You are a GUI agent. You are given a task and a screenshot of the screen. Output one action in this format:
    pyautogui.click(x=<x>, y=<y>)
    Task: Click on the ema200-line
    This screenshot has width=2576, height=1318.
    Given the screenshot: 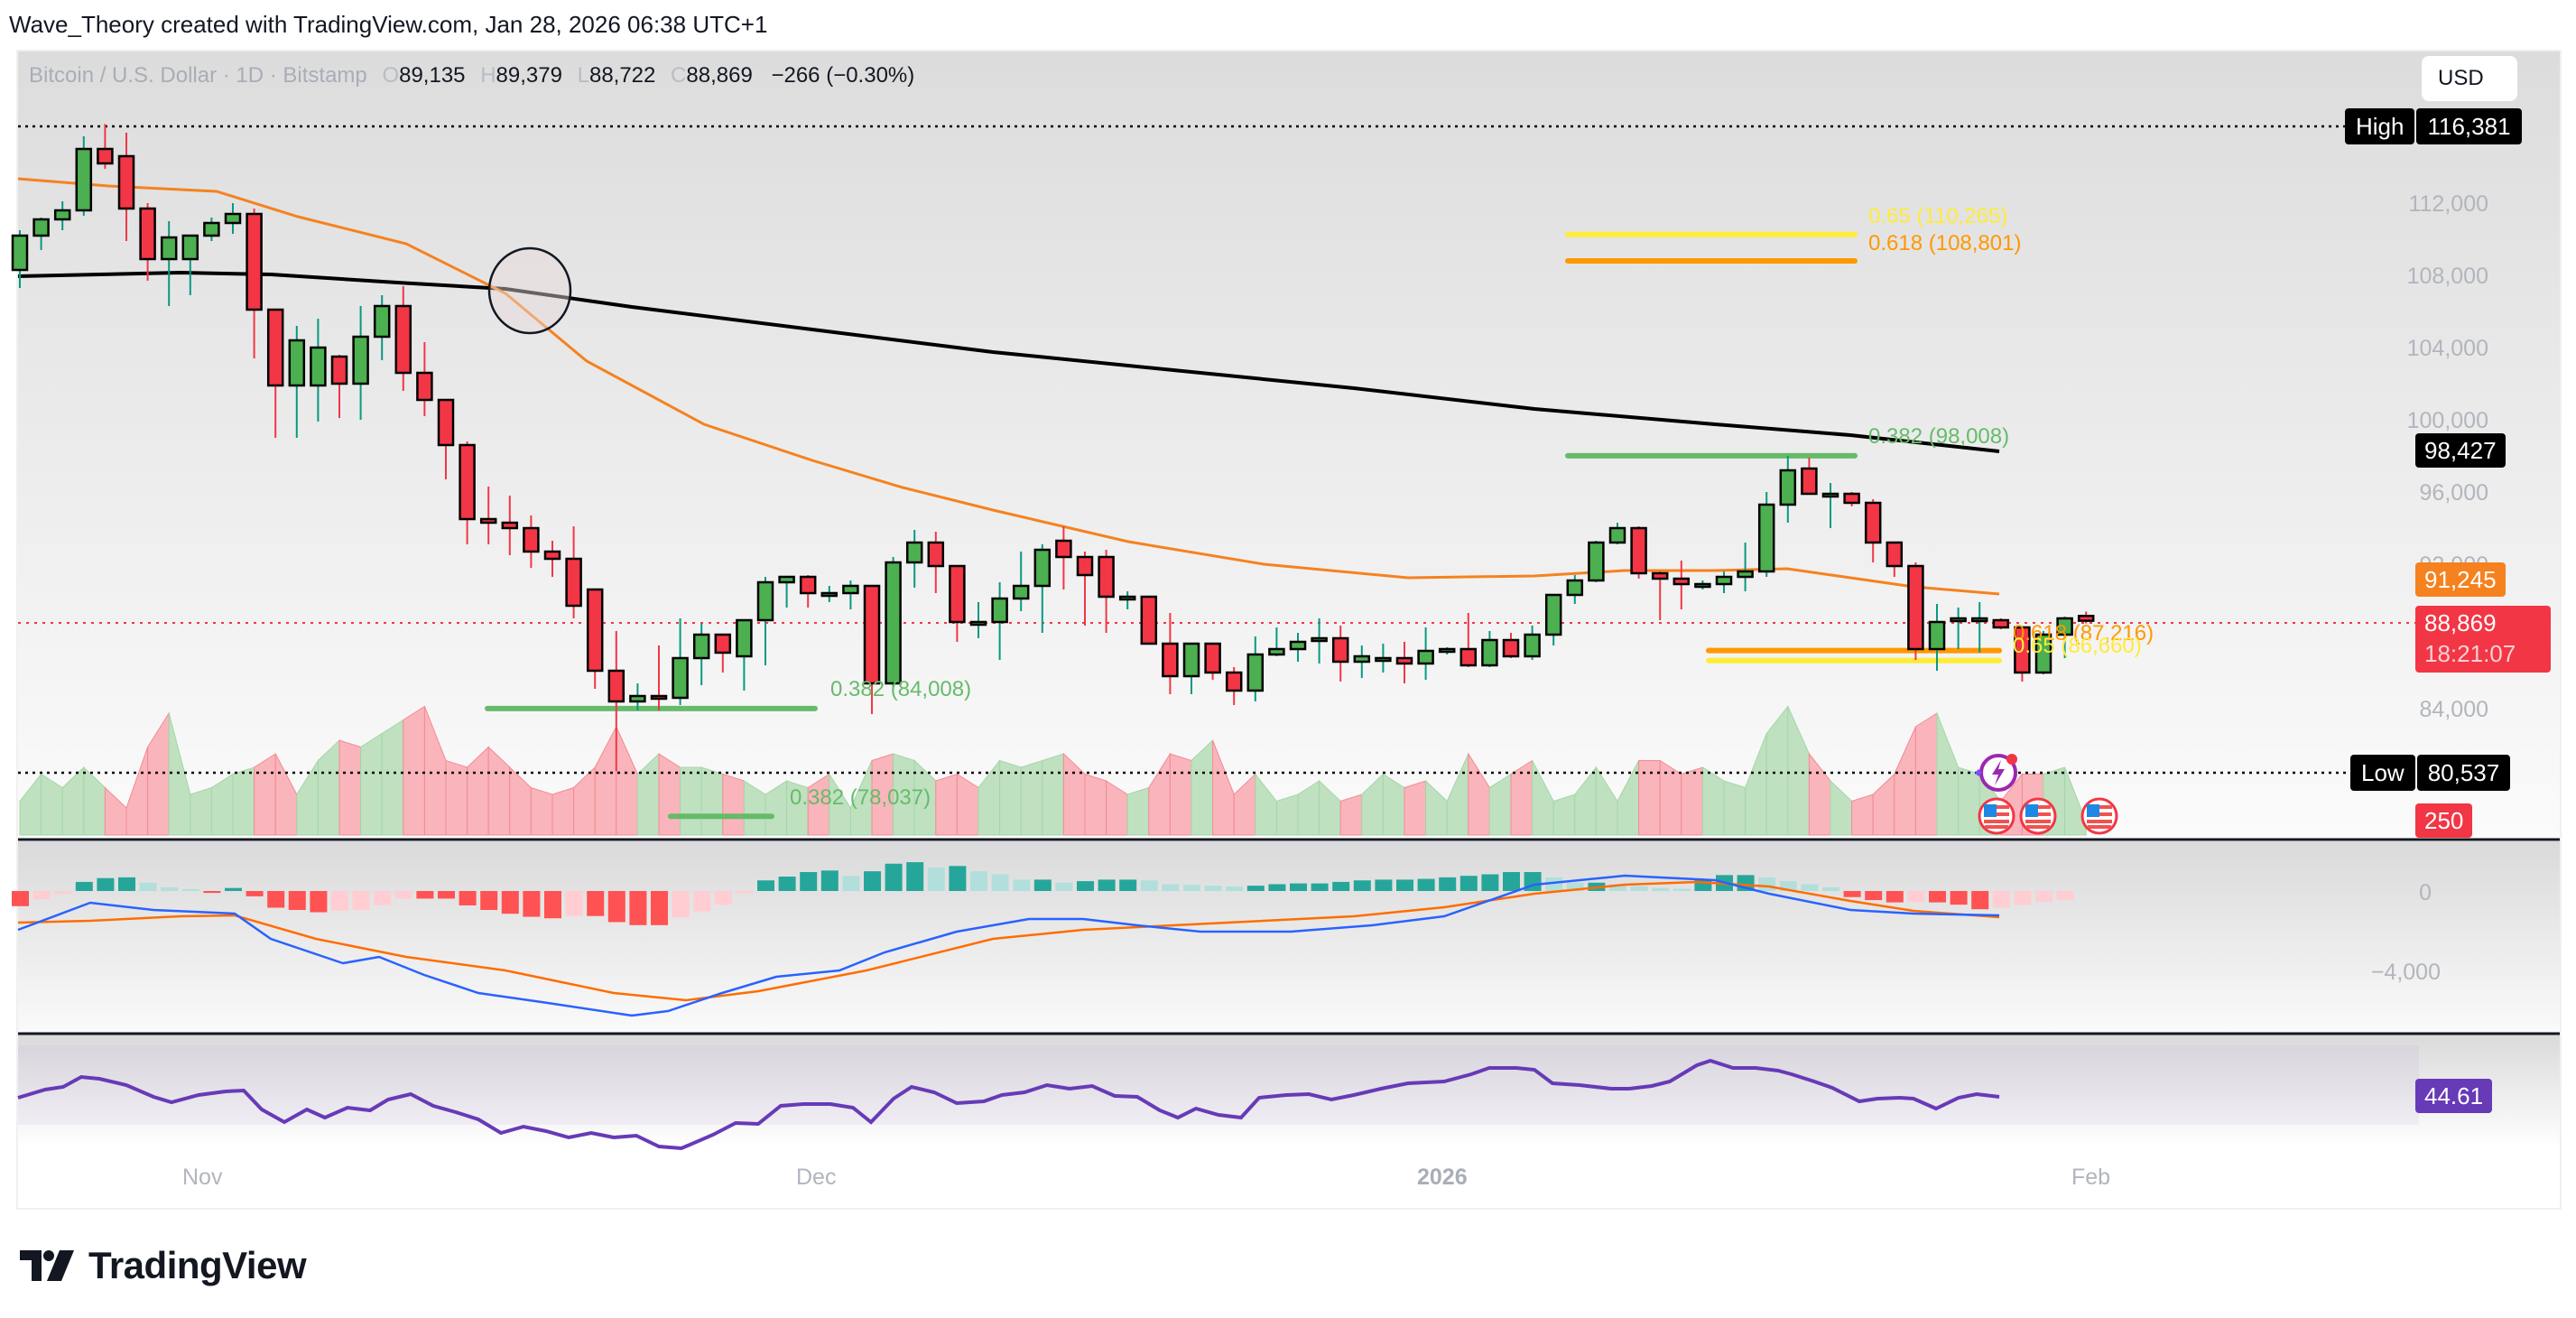 What is the action you would take?
    pyautogui.click(x=1009, y=362)
    